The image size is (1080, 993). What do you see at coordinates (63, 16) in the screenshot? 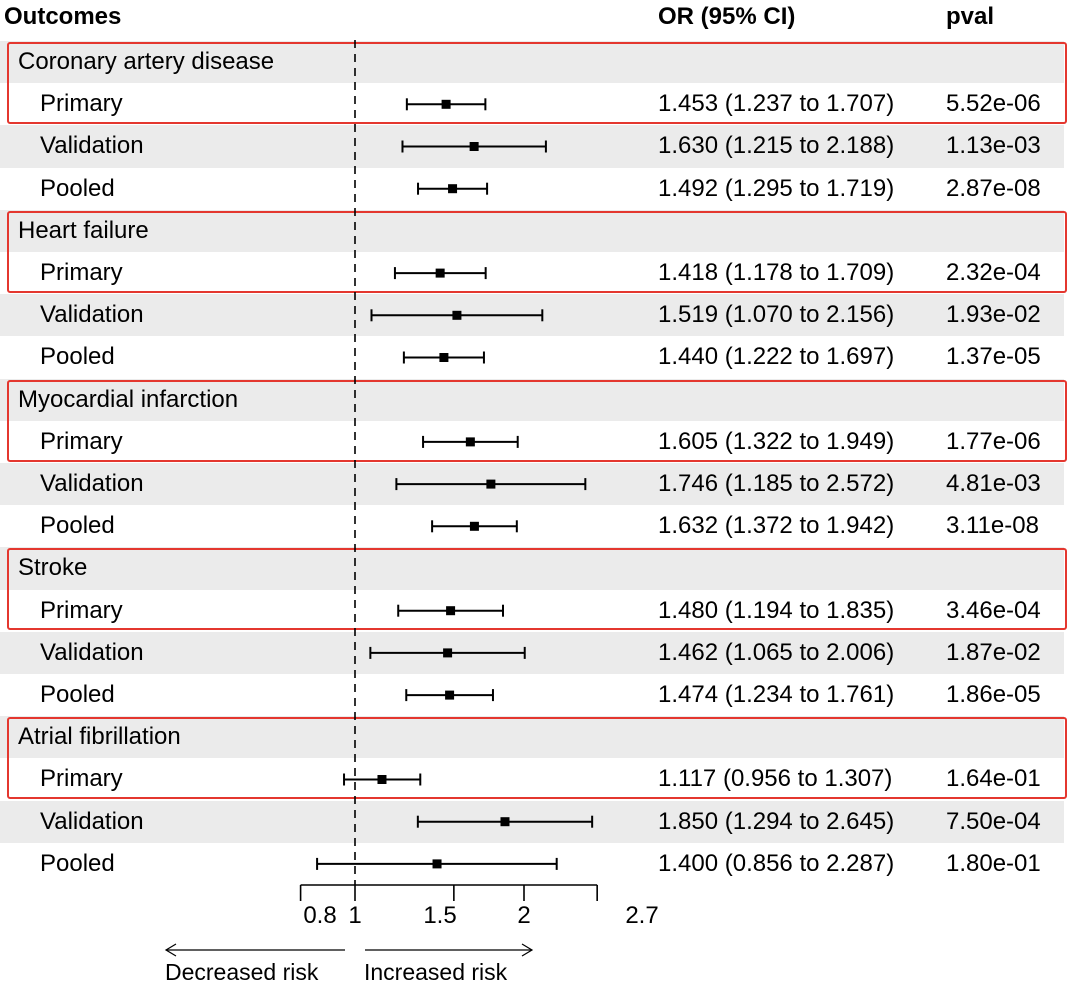
I see `outcomes-header: Outcomes` at bounding box center [63, 16].